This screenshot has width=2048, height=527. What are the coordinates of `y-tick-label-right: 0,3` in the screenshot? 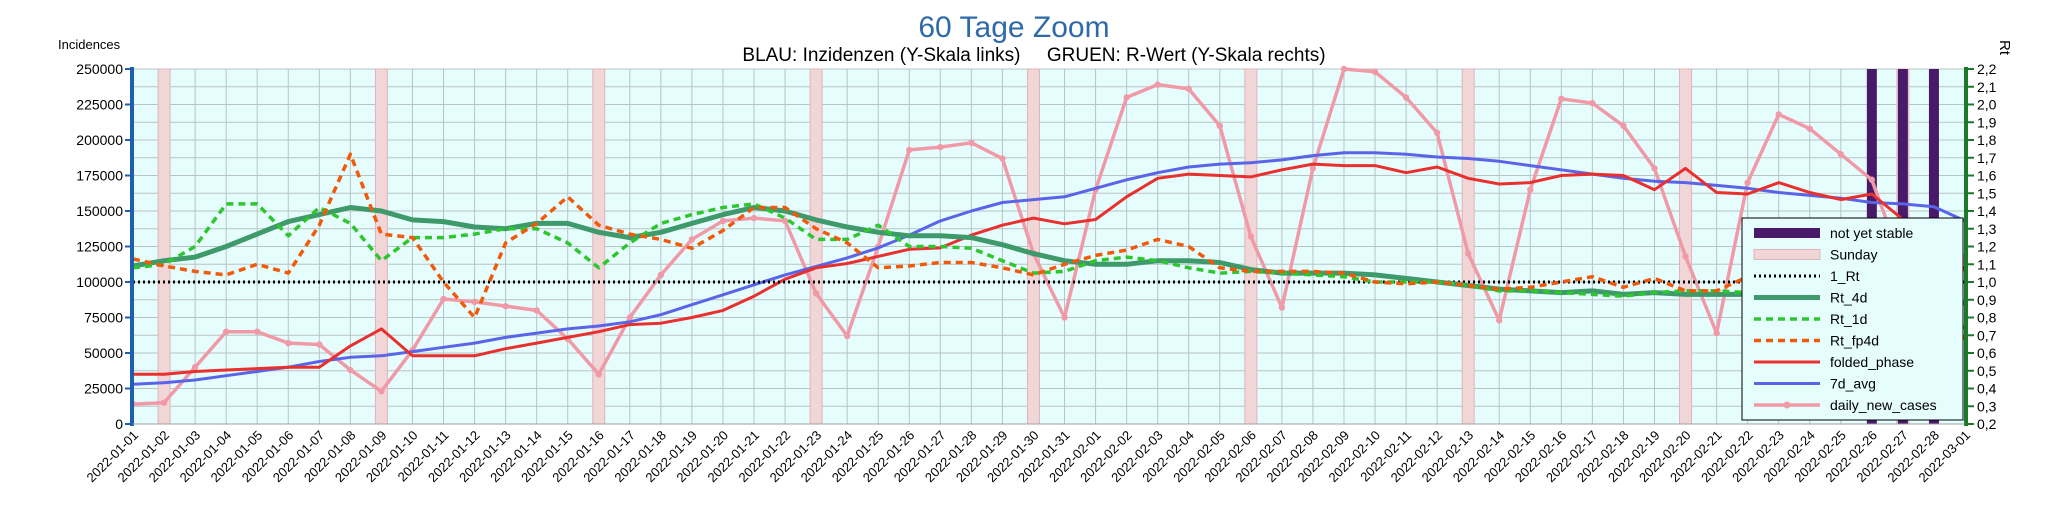 It's located at (1987, 406).